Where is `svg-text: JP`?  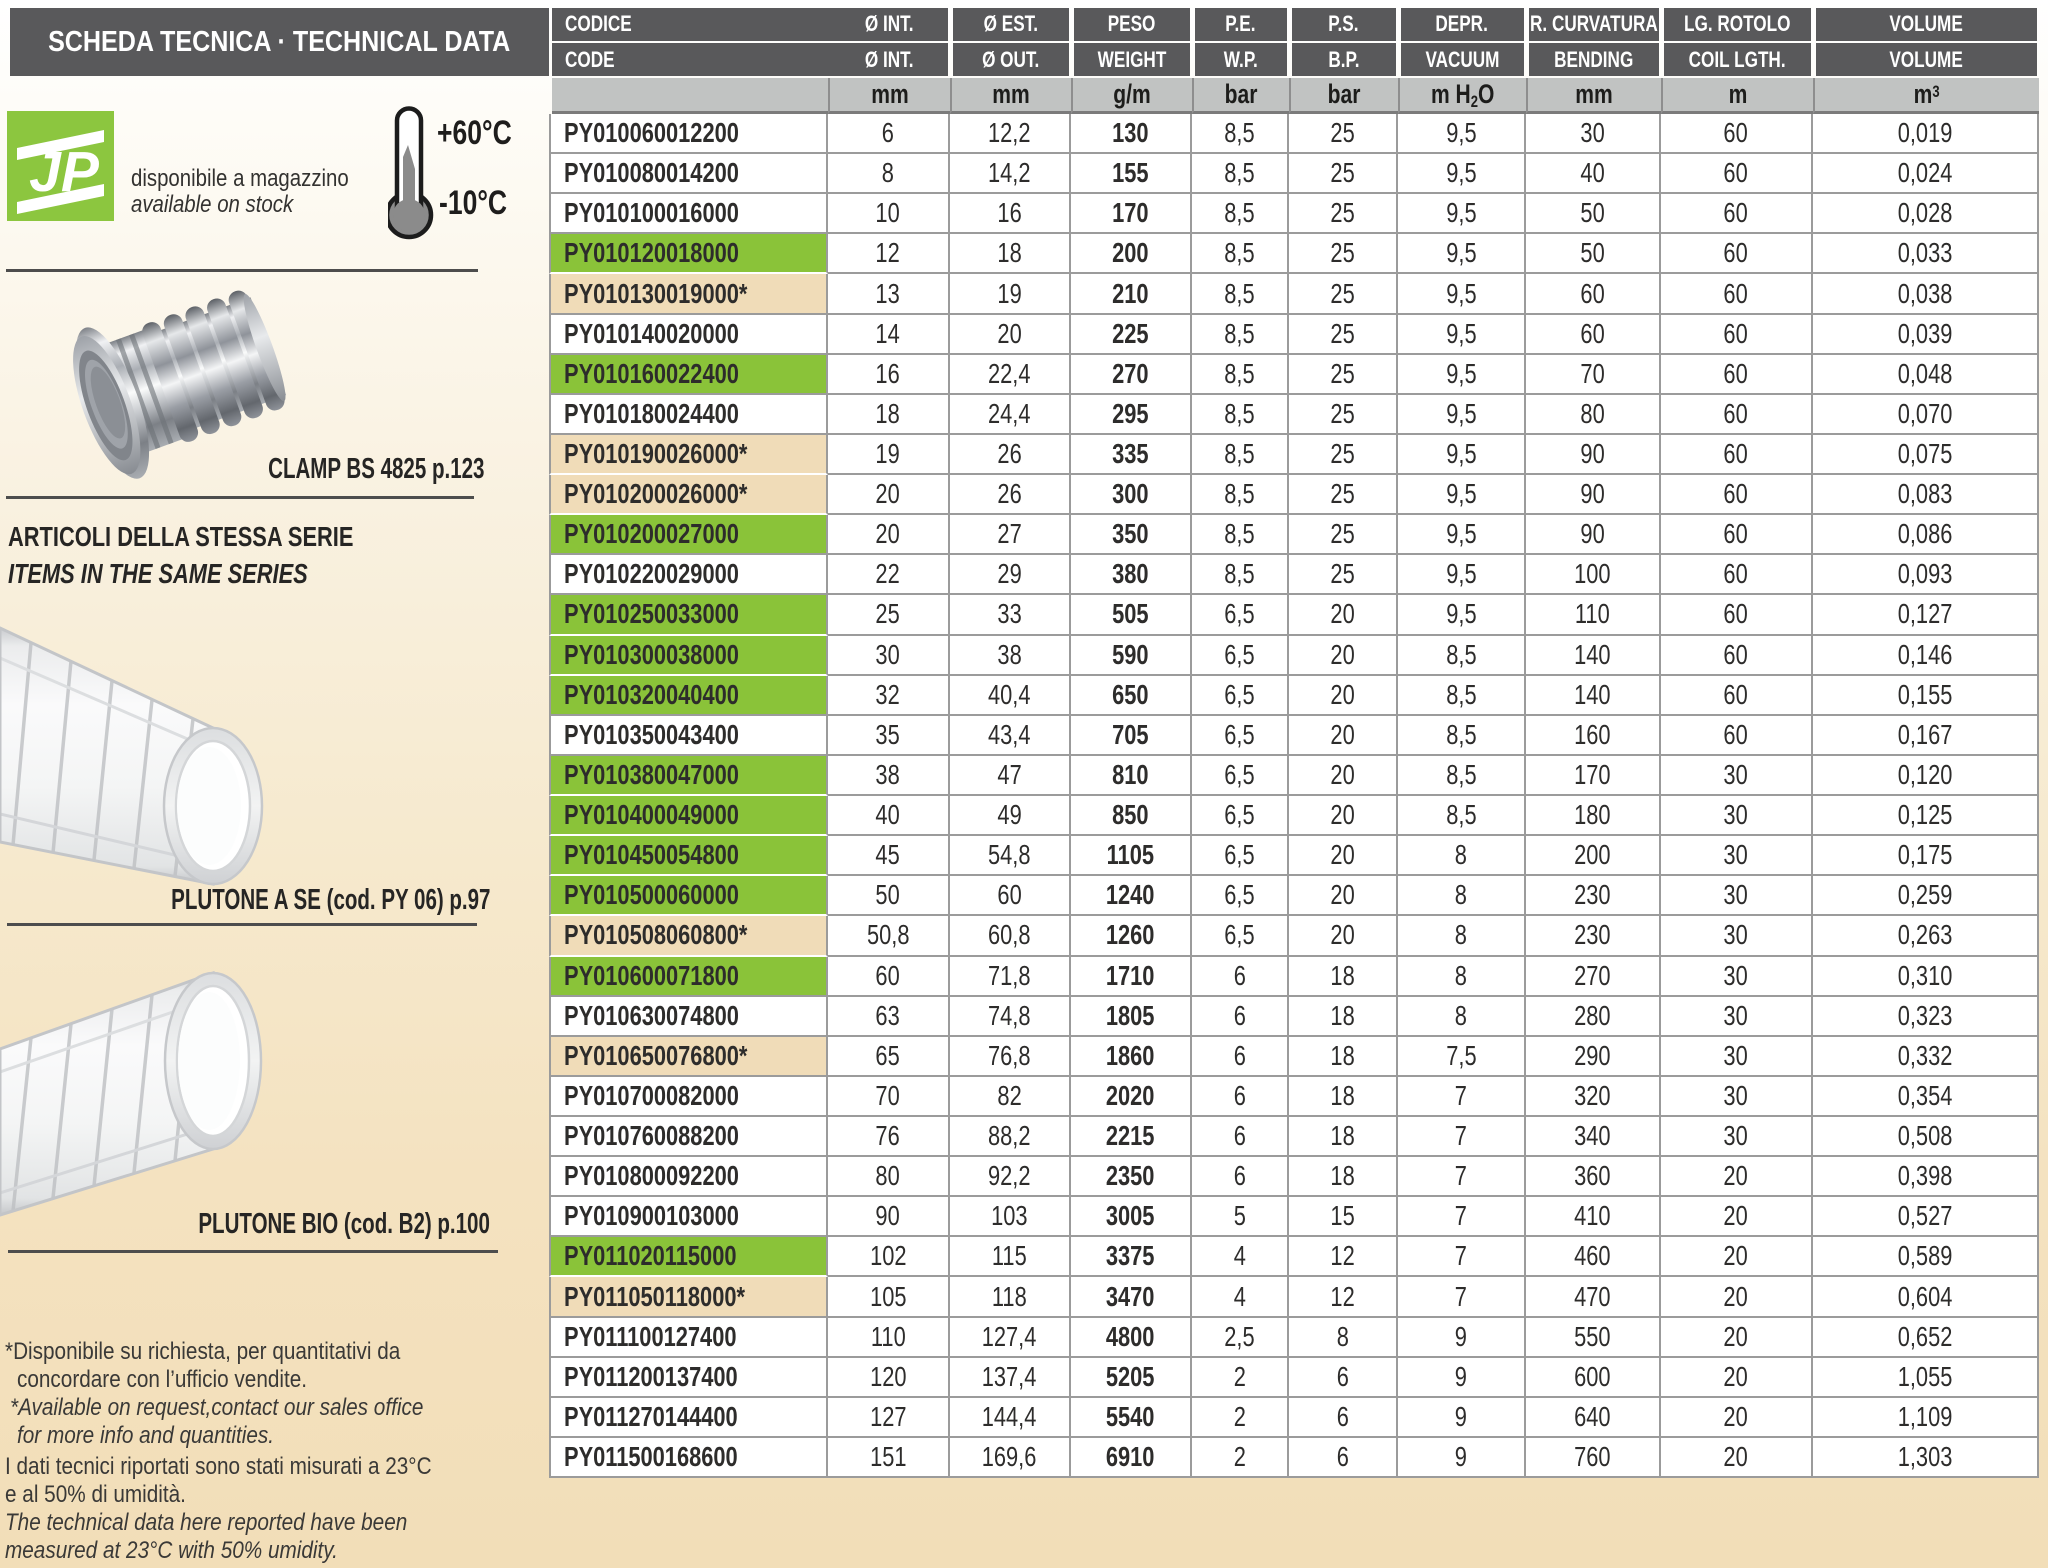 svg-text: JP is located at coordinates (64, 172).